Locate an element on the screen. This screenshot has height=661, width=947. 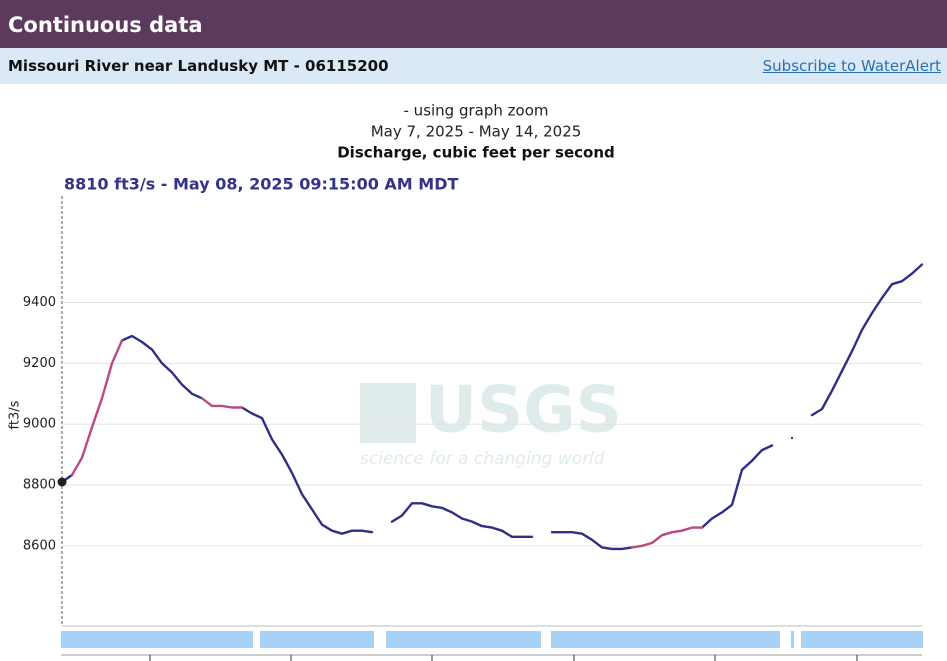
date-range: May 7, 2025 - May 14, 2025 is located at coordinates (476, 132).